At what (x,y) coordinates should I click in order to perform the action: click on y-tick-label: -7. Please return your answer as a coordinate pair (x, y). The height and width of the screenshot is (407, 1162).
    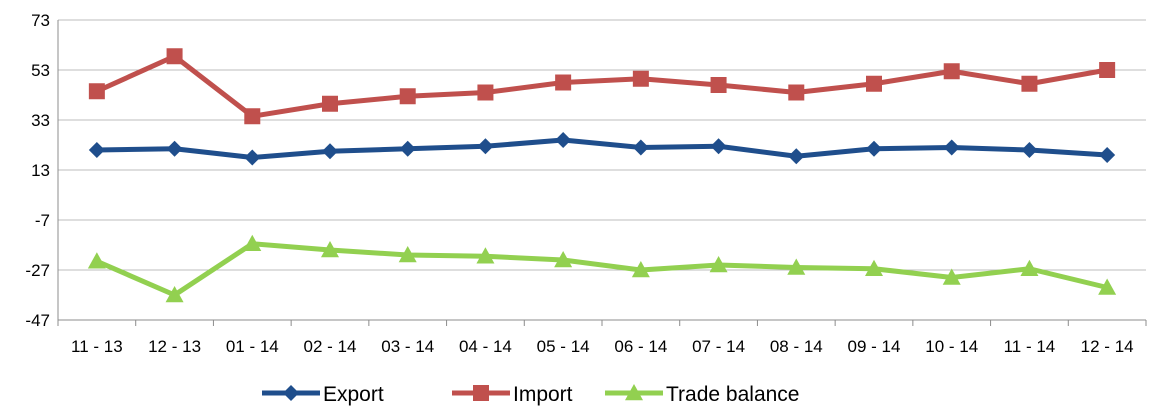
    Looking at the image, I should click on (42, 220).